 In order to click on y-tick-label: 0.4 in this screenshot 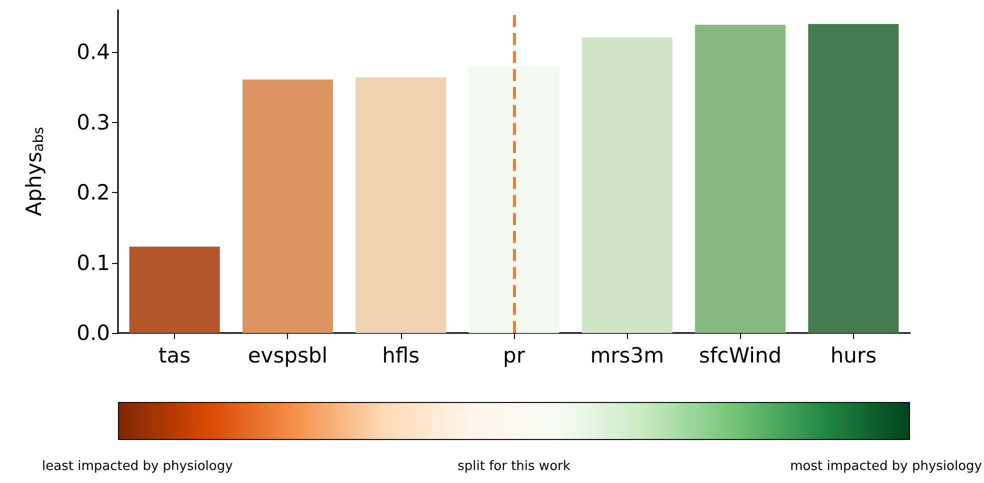, I will do `click(93, 52)`.